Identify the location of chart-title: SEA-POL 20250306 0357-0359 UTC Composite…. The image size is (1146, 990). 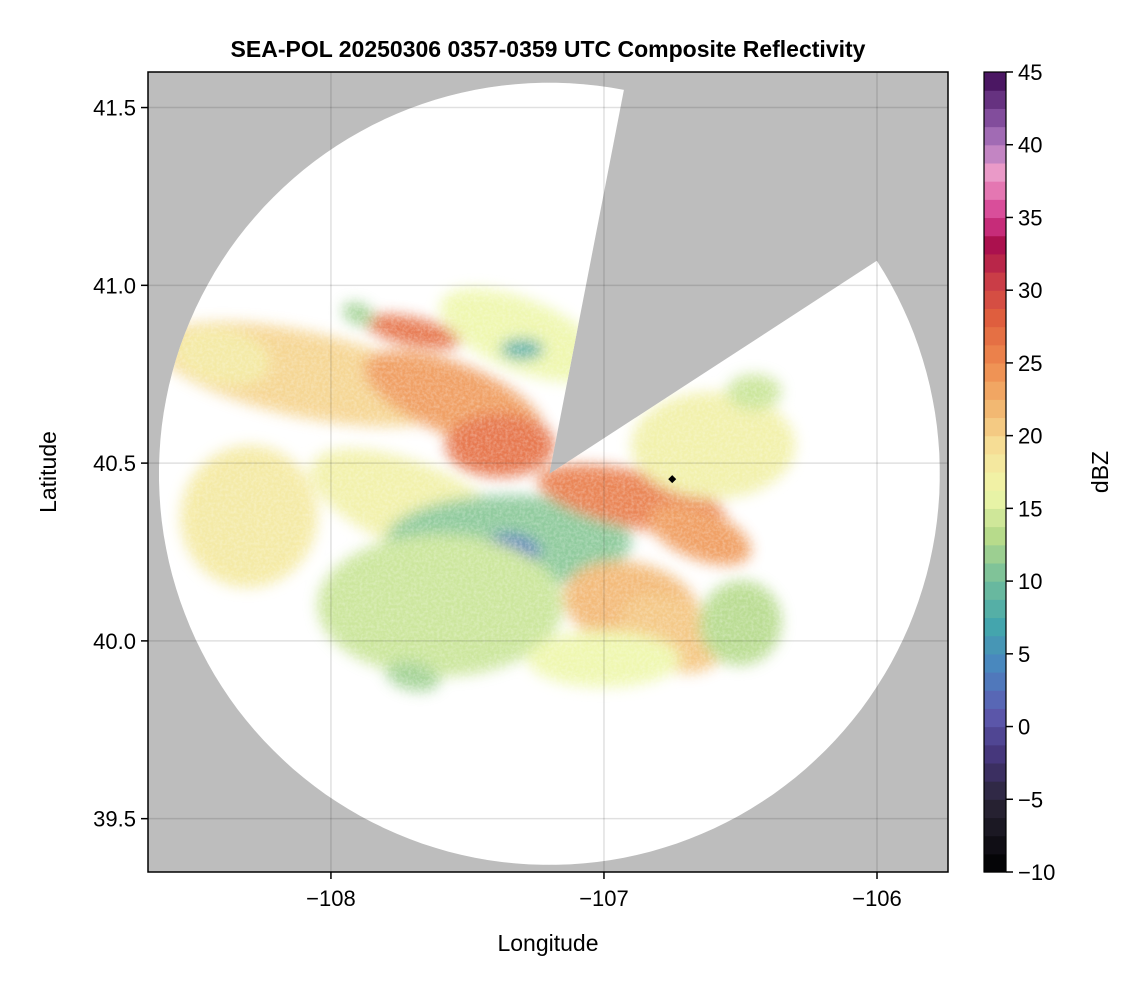
(548, 49).